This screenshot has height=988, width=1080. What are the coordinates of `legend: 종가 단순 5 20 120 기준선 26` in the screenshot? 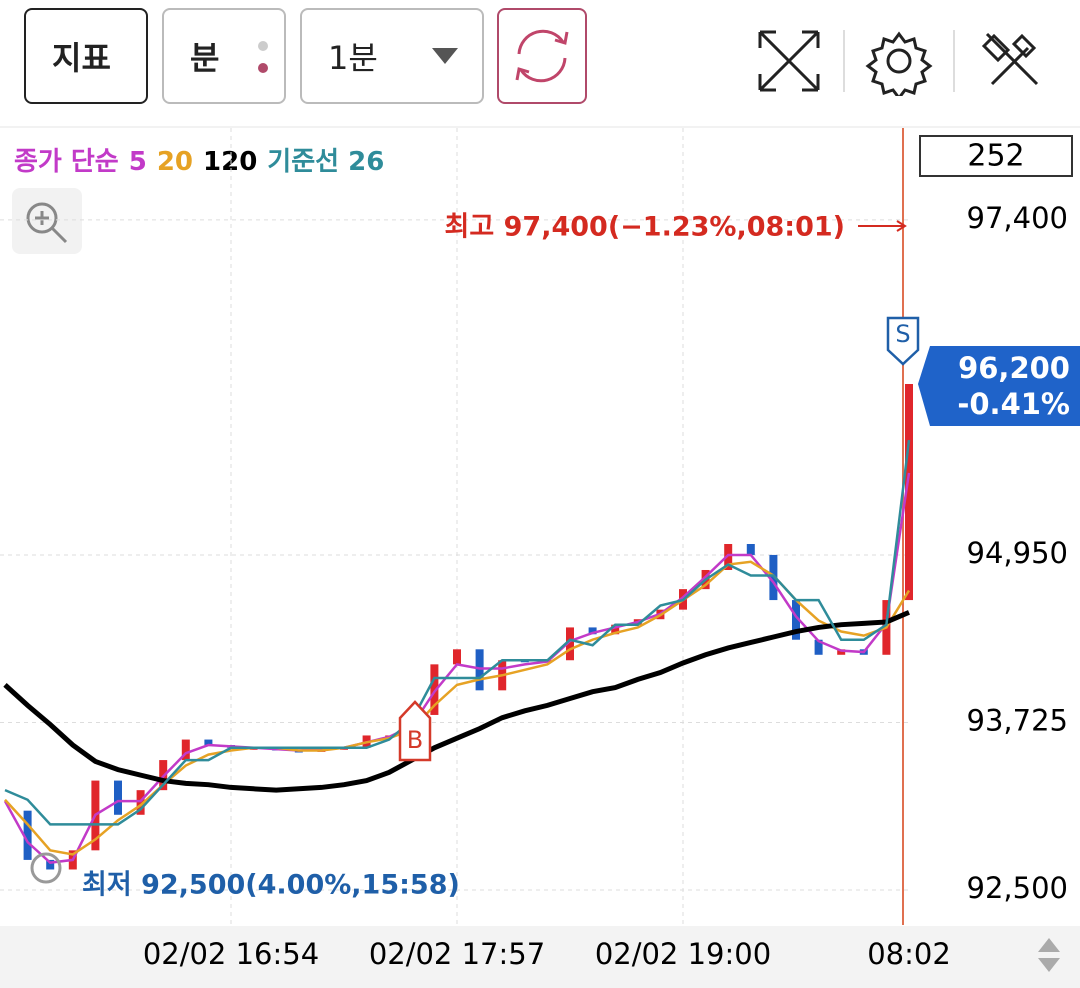 It's located at (199, 162).